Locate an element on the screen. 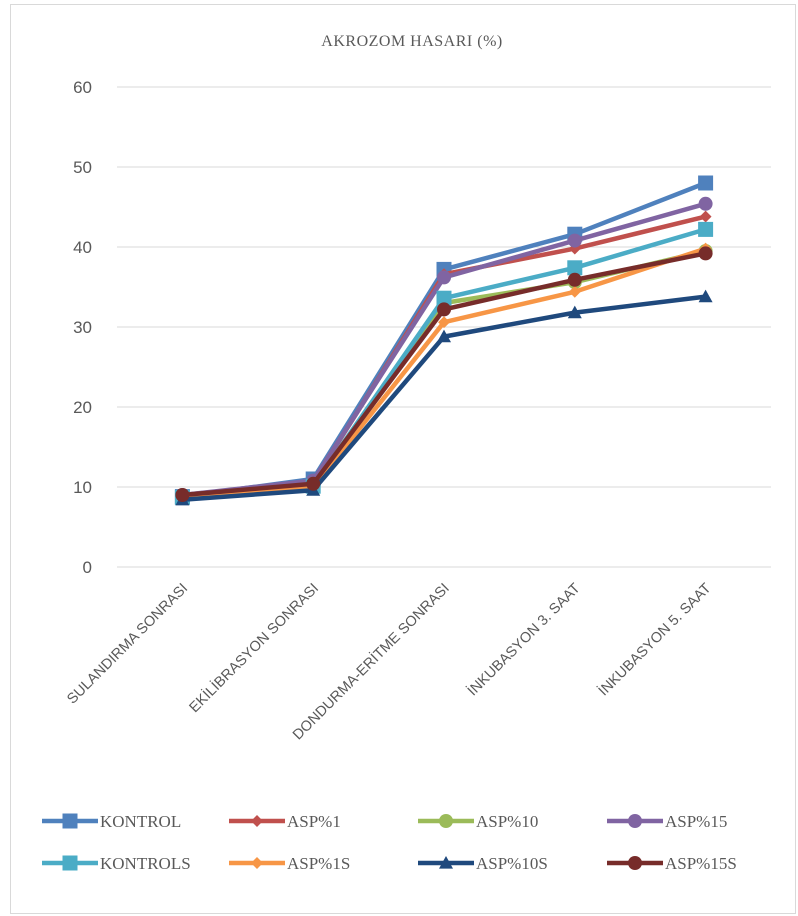 The width and height of the screenshot is (798, 916). x-tick-label: İNKUBASYON 5. SAAT is located at coordinates (654, 639).